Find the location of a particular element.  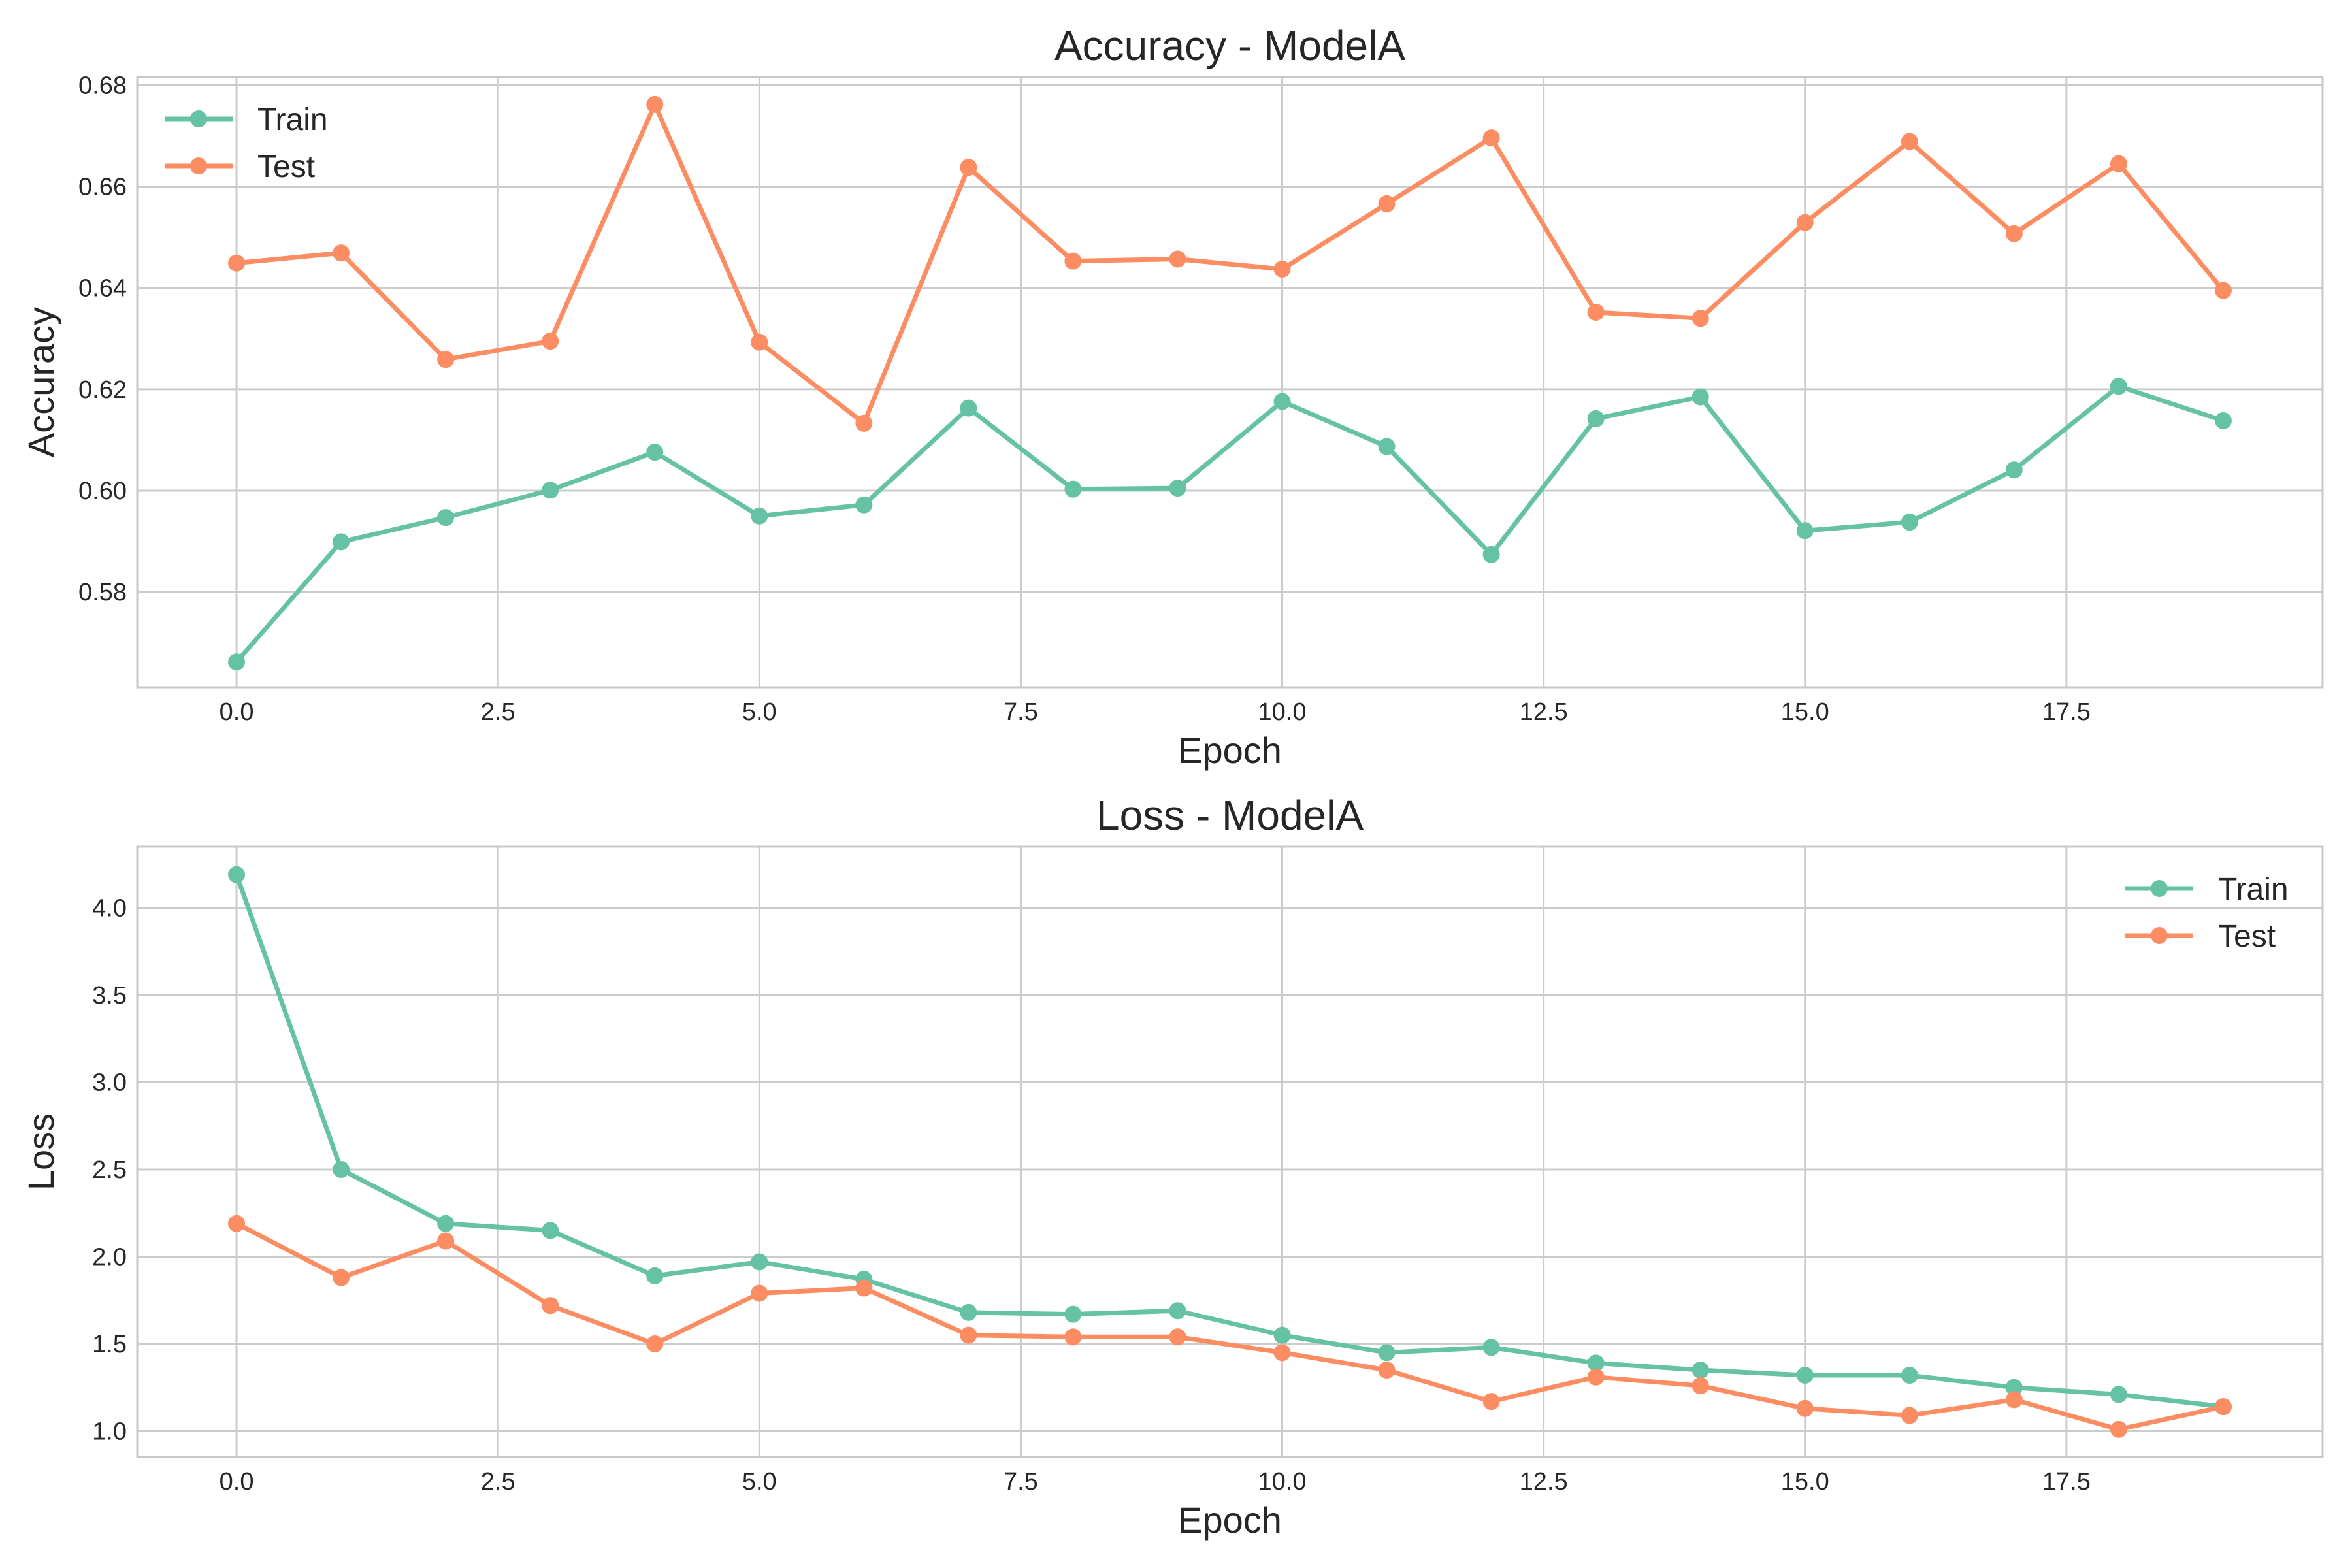

legend-entry-test: Test is located at coordinates (2200, 936).